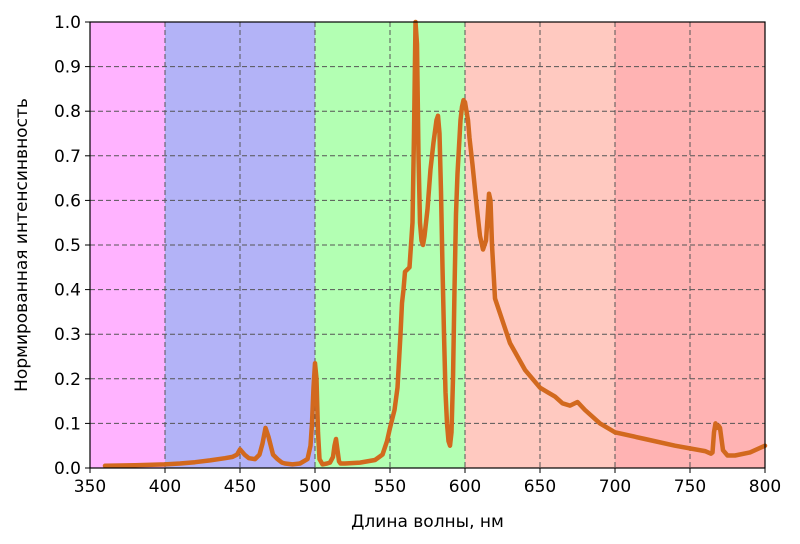  What do you see at coordinates (90, 487) in the screenshot?
I see `x-tick-label: 350` at bounding box center [90, 487].